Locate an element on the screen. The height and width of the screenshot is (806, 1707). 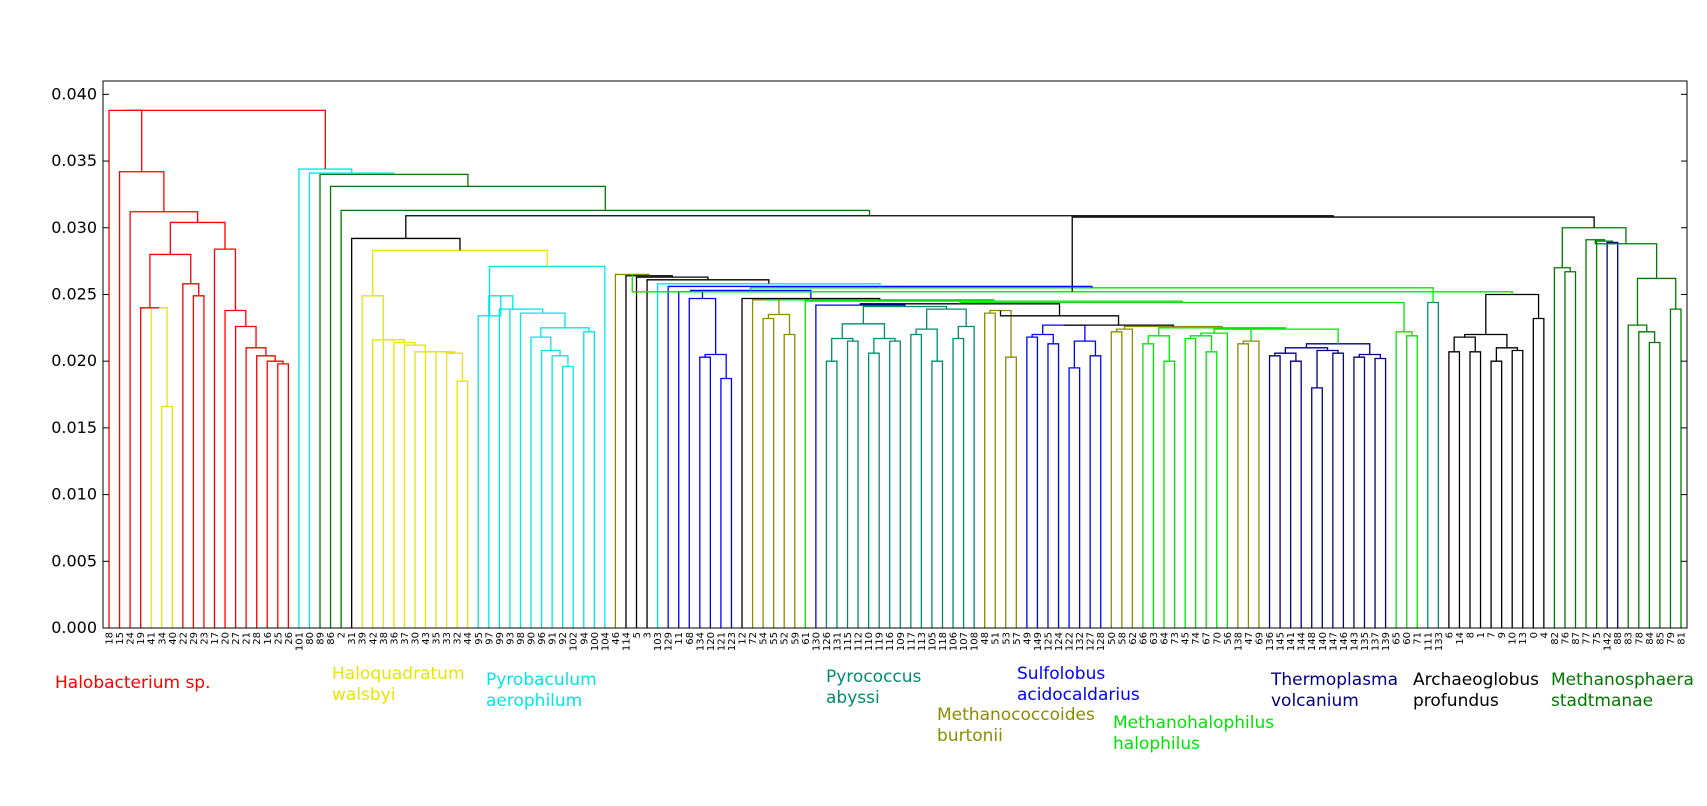
y-tick-label: 0.025 is located at coordinates (74, 293).